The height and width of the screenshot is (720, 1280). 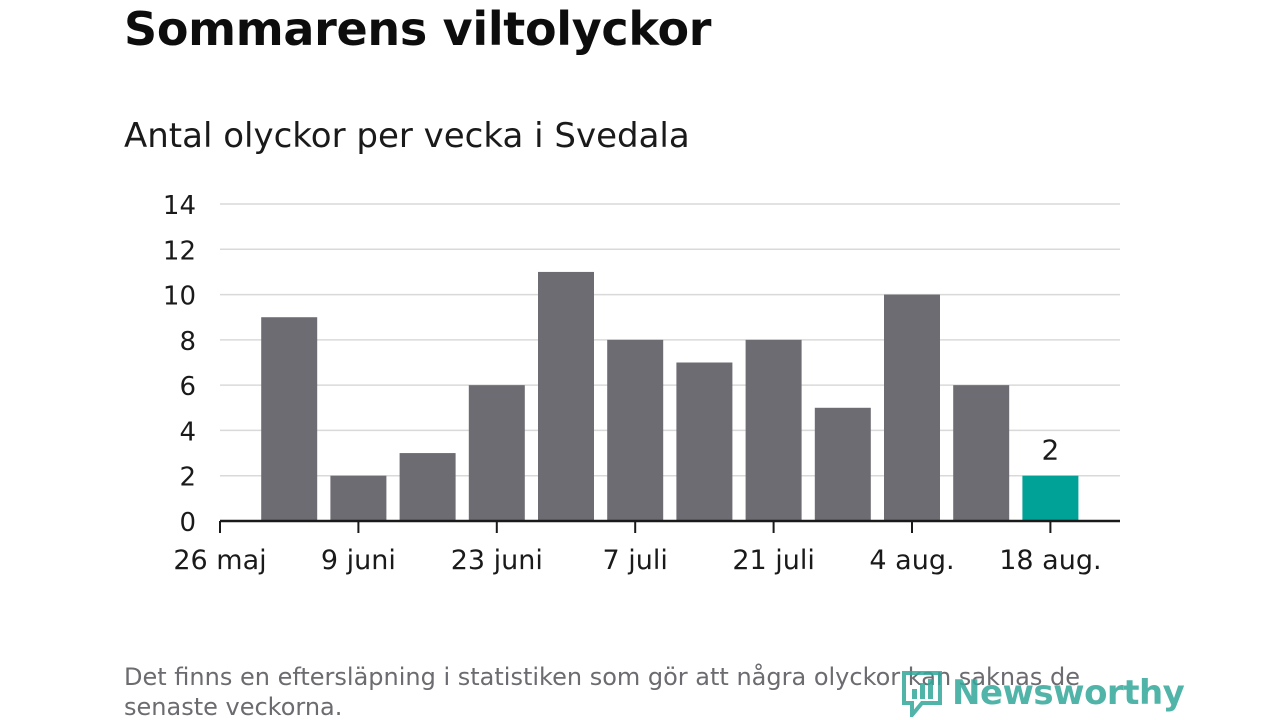 I want to click on x-tick-label: 4 aug., so click(x=911, y=560).